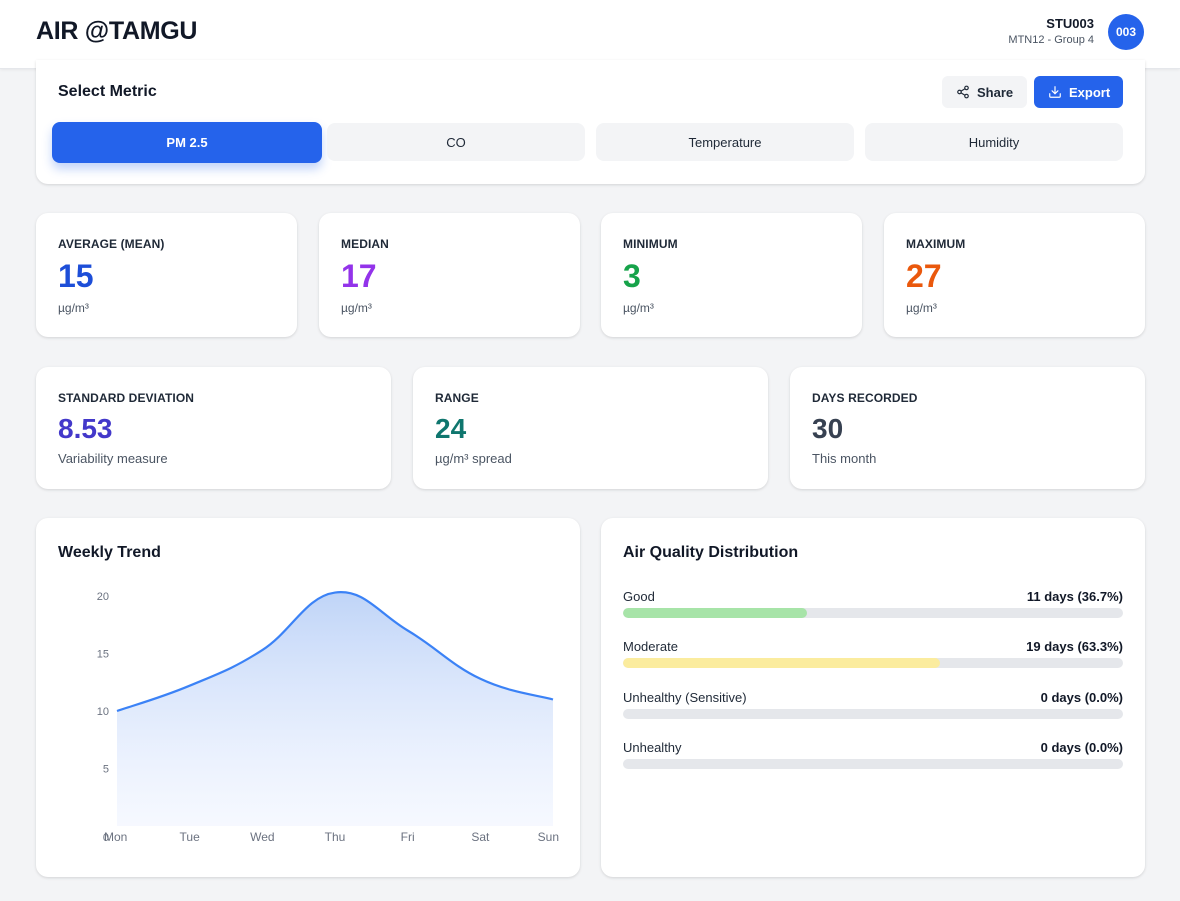 The width and height of the screenshot is (1180, 901). Describe the element at coordinates (1090, 92) in the screenshot. I see `export-button-label: Export` at that location.